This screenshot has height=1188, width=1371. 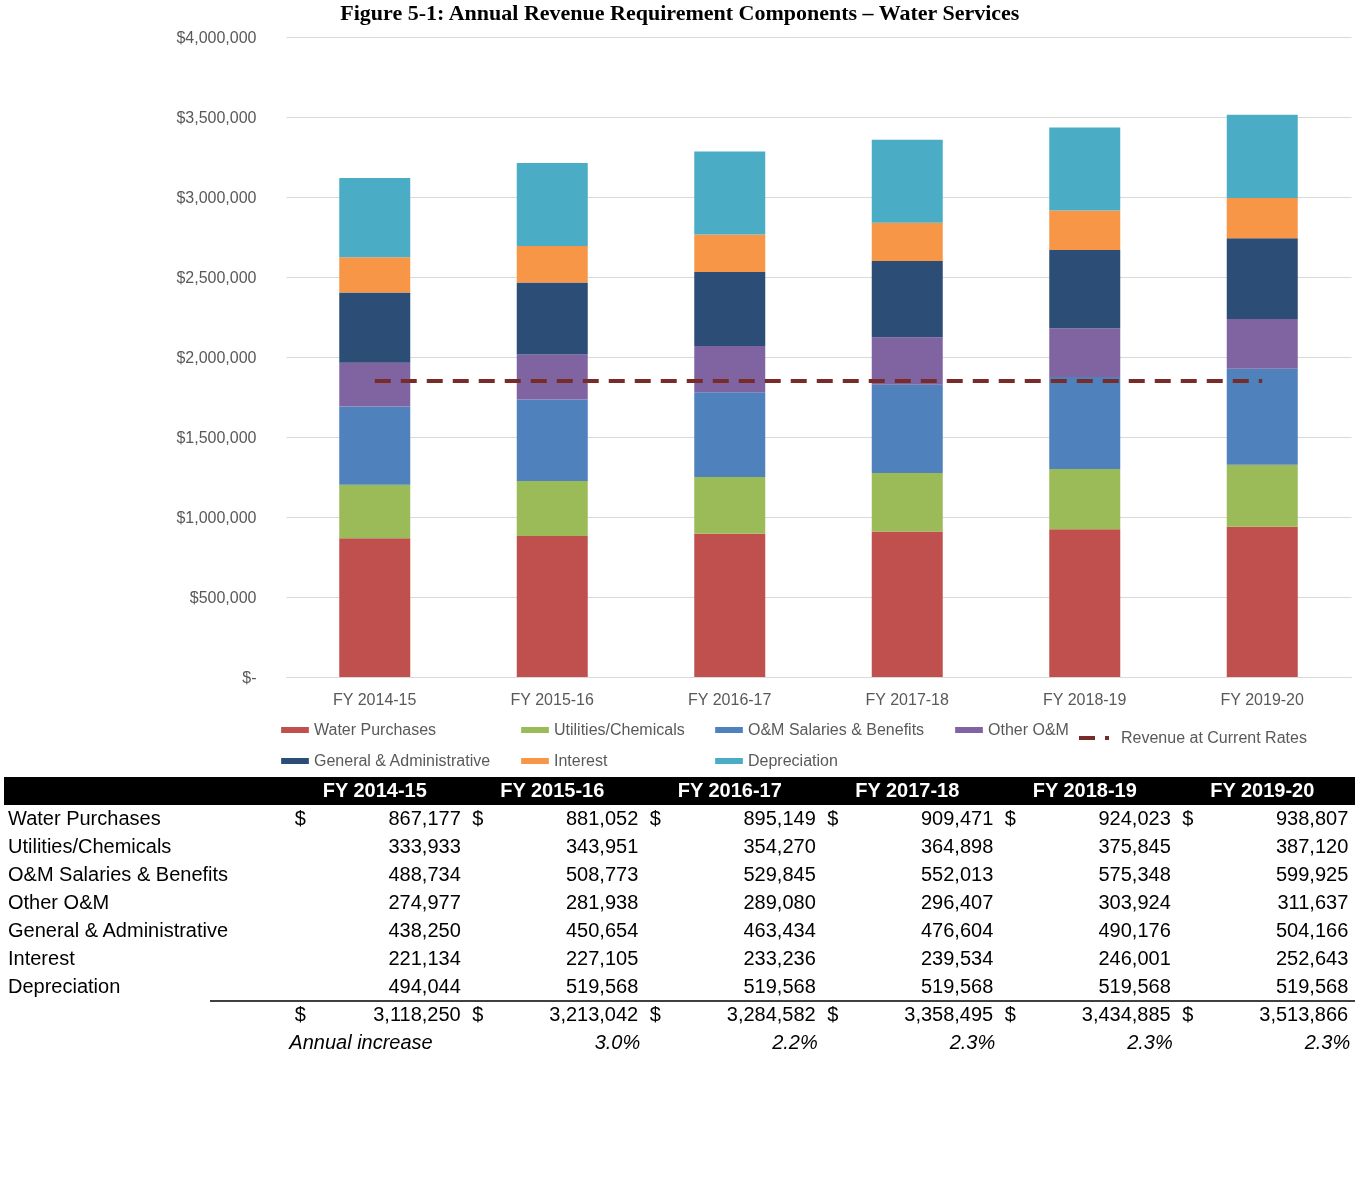 What do you see at coordinates (1134, 874) in the screenshot?
I see `data-label: 575,348` at bounding box center [1134, 874].